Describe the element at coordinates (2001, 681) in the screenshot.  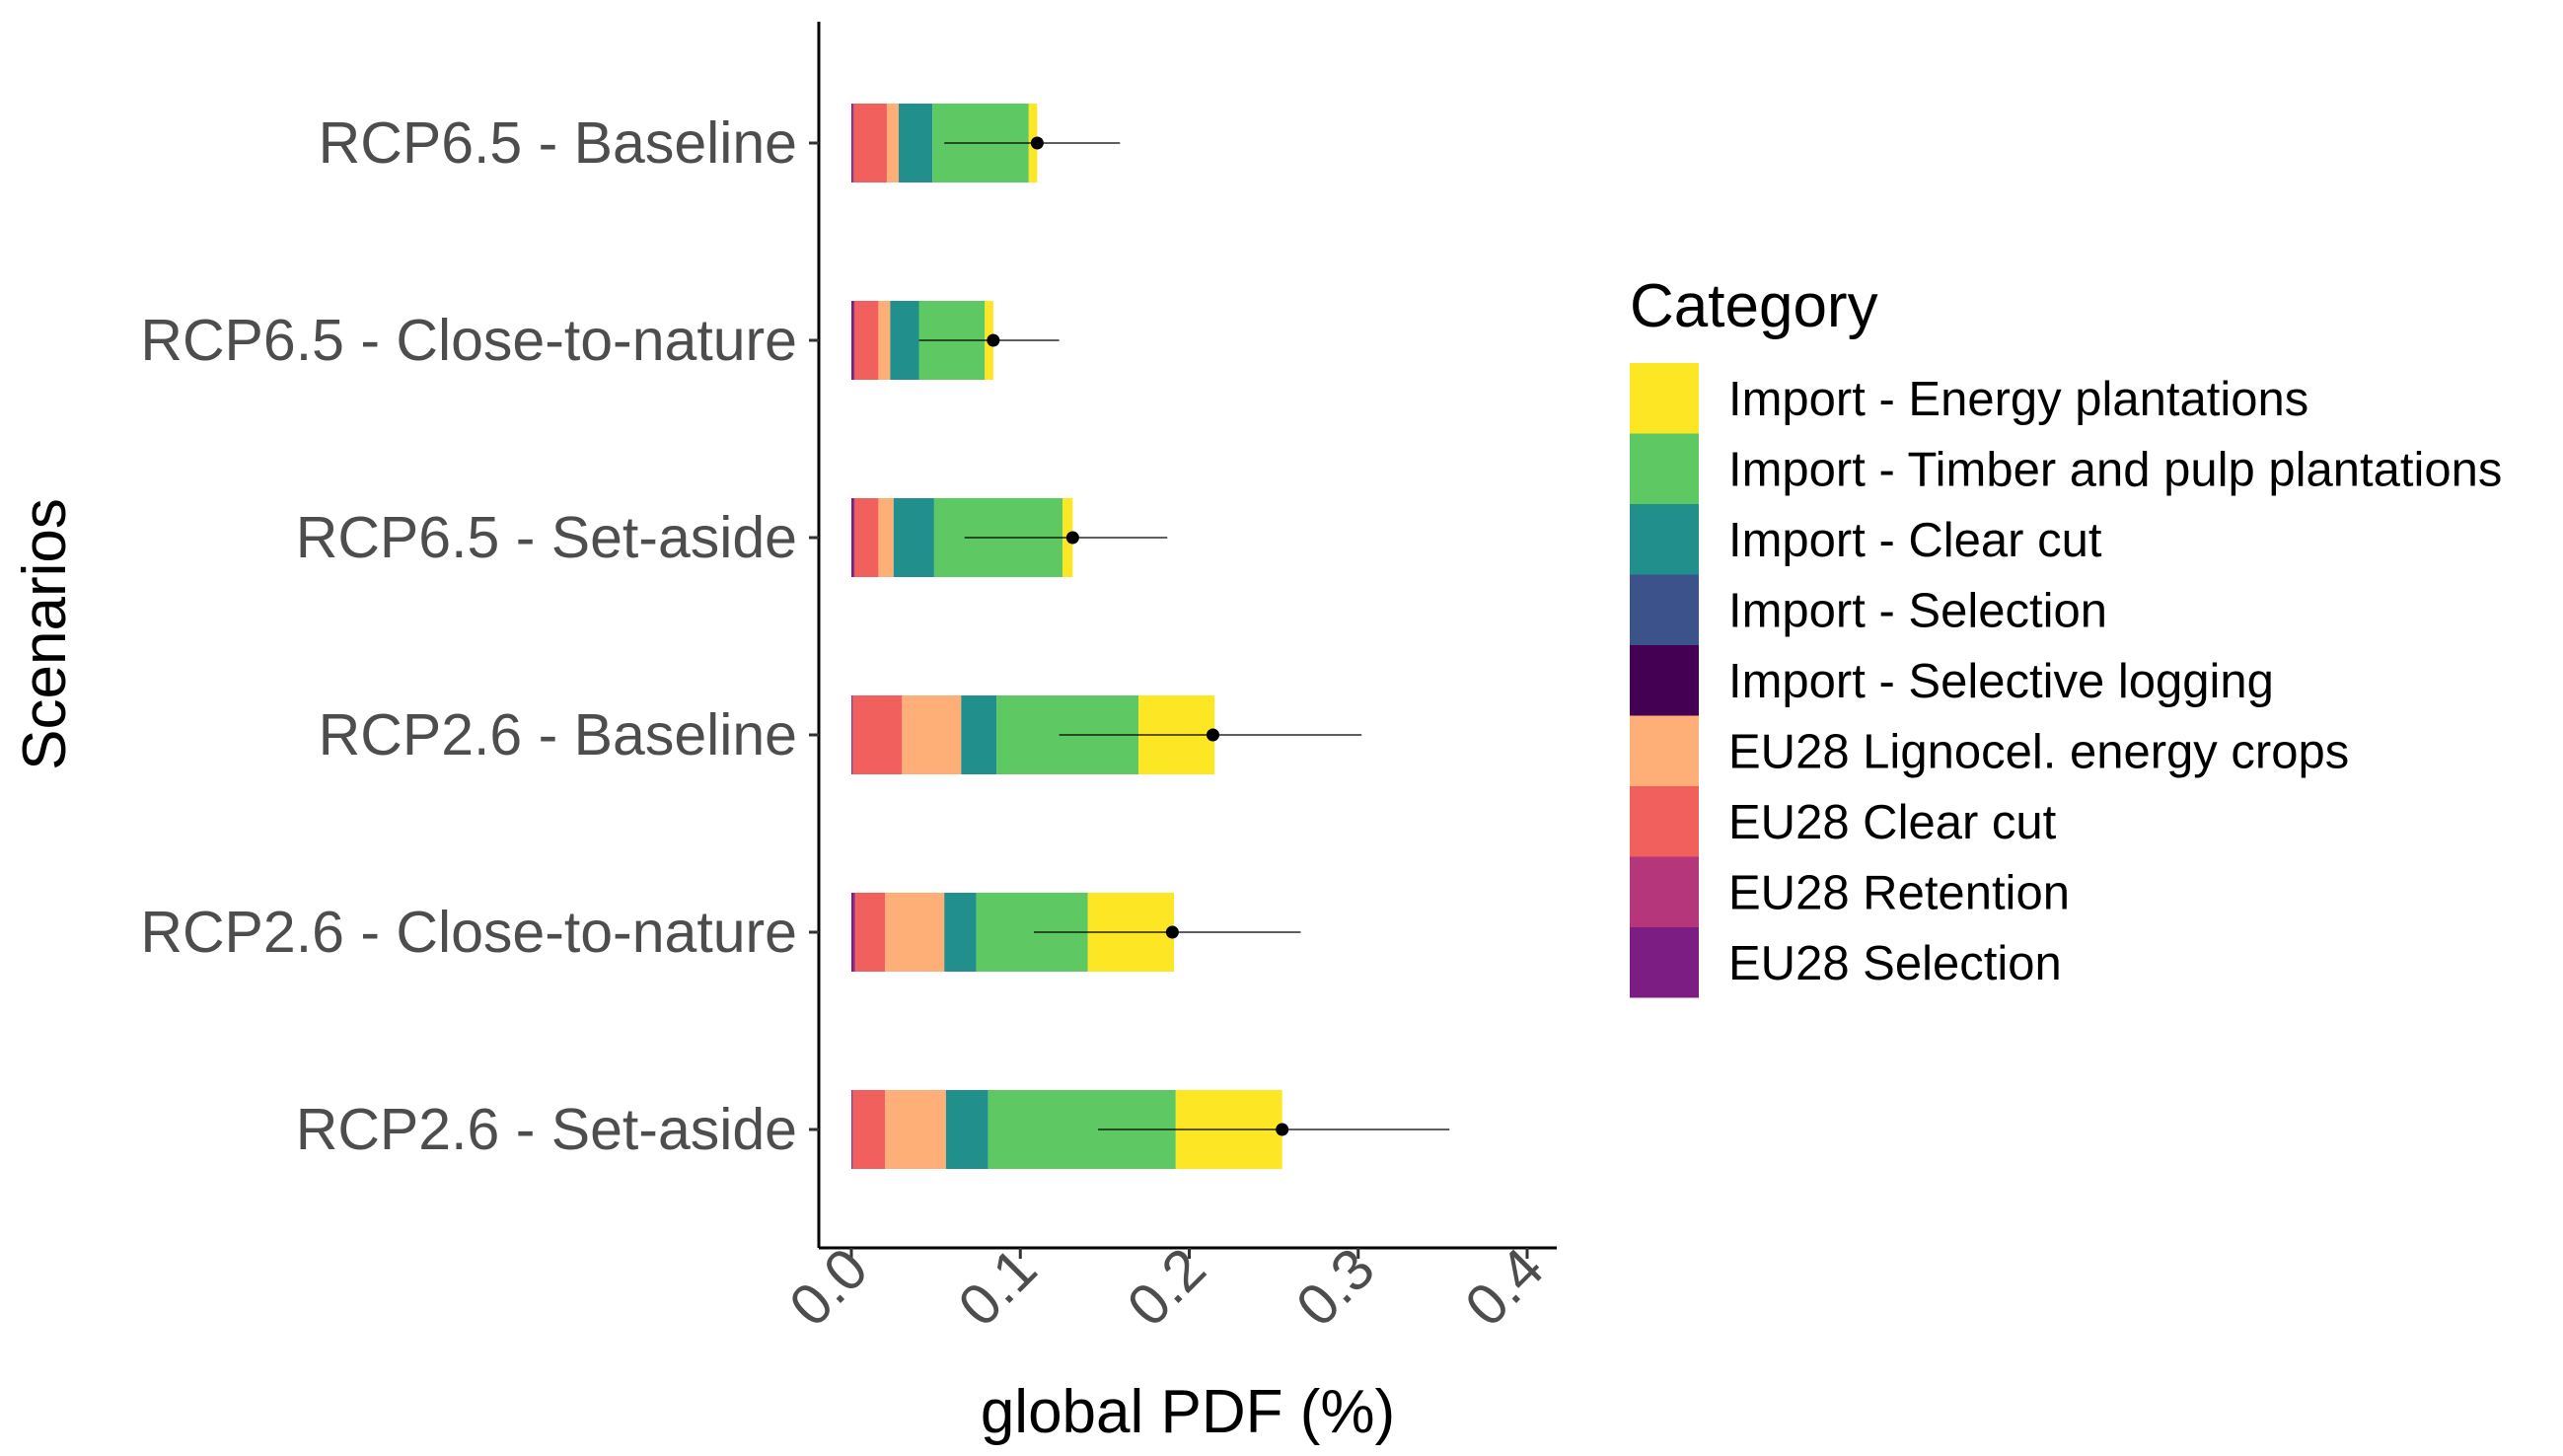
I see `legend-label: Import - Selective logging` at that location.